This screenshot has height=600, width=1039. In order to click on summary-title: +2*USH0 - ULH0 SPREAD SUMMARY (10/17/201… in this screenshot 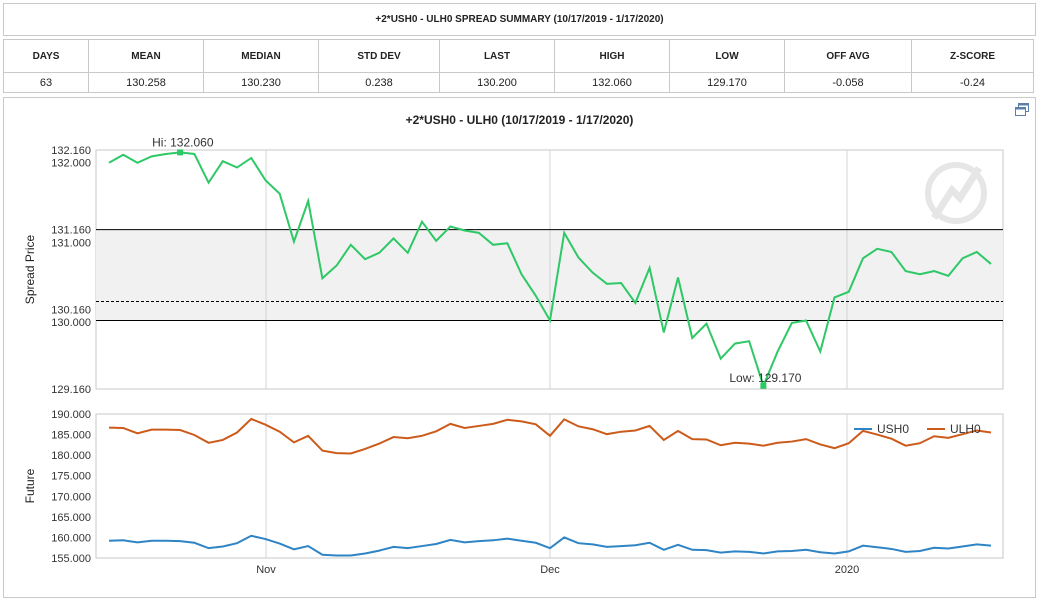, I will do `click(519, 19)`.